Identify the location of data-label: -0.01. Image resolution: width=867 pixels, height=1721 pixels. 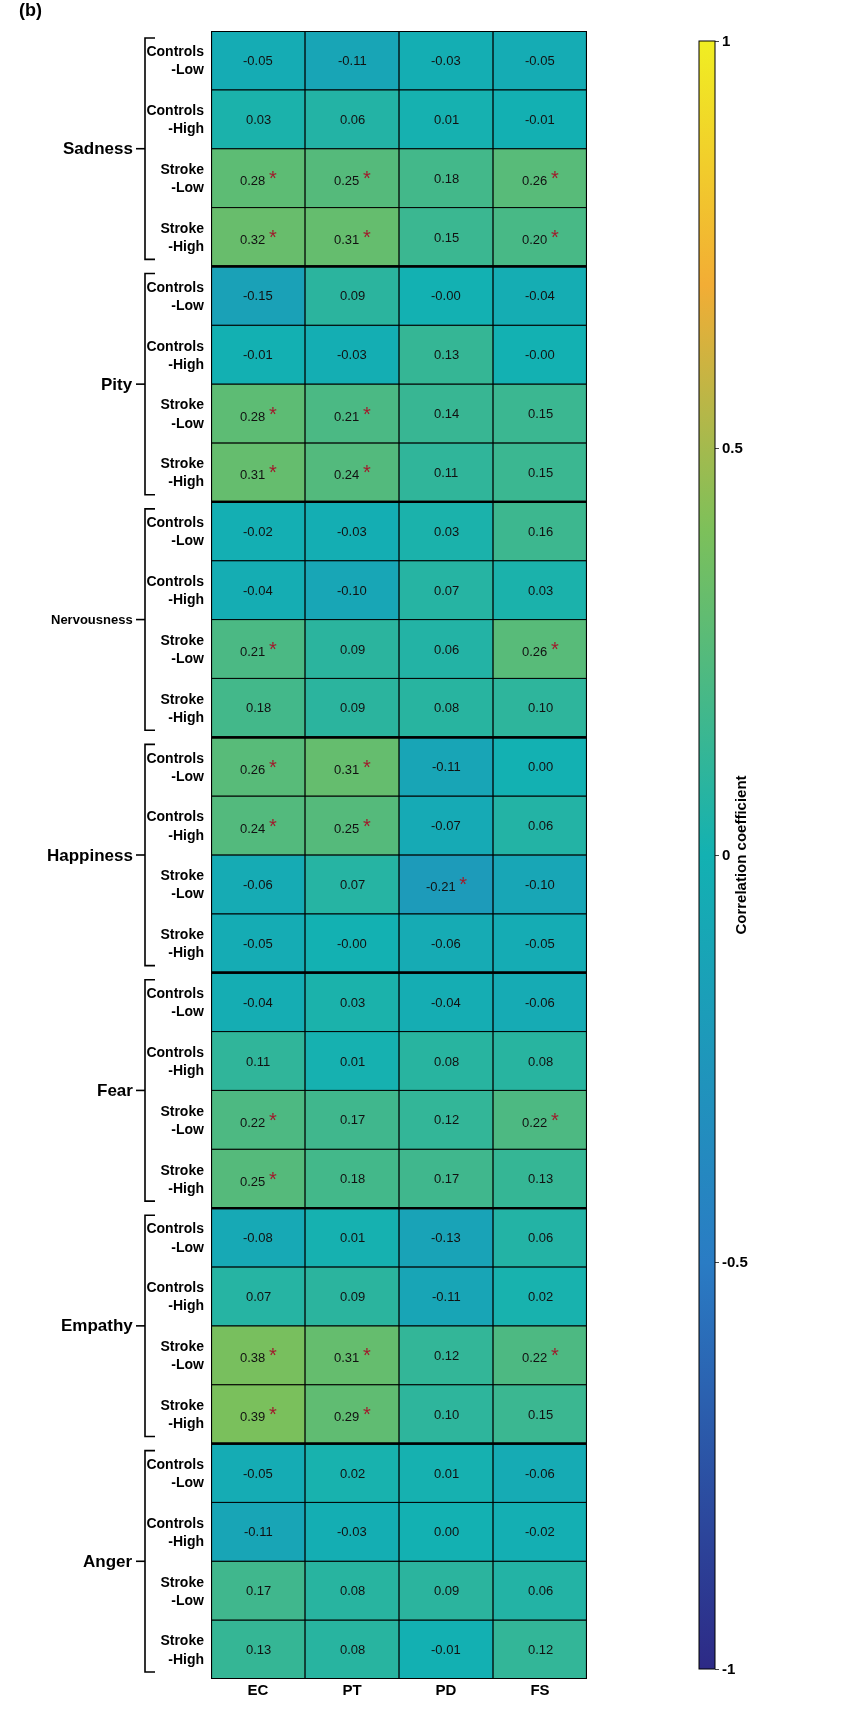
(446, 1649).